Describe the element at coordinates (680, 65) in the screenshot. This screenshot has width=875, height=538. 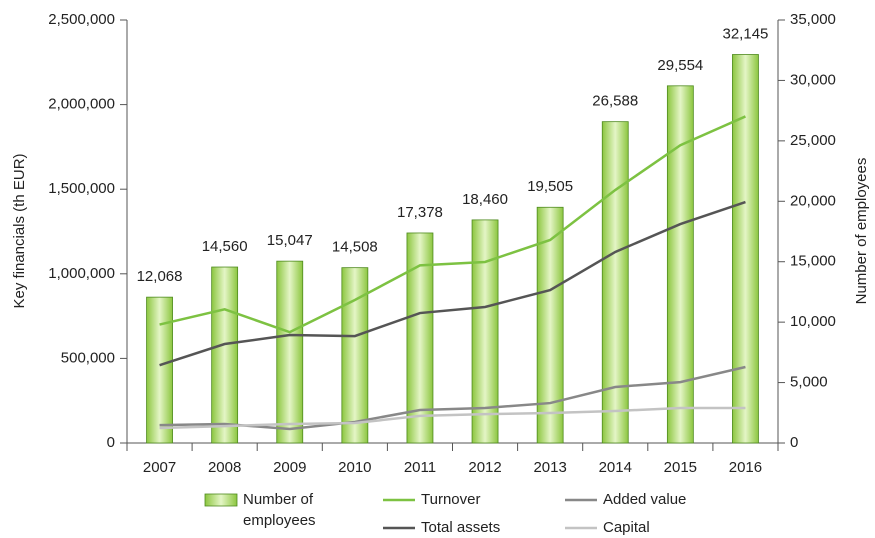
I see `bar-value-label: 29,554` at that location.